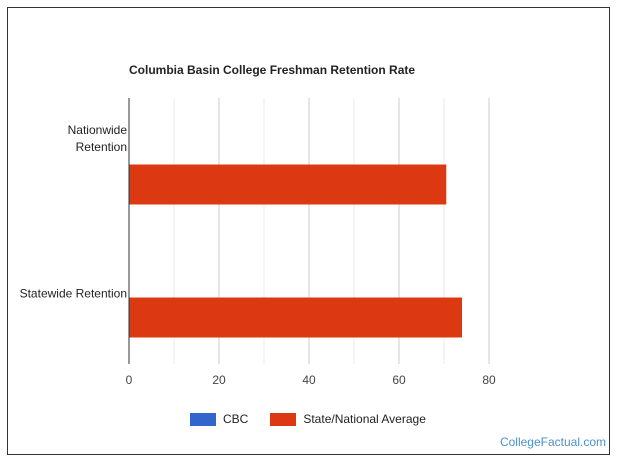  What do you see at coordinates (399, 380) in the screenshot?
I see `x-tick-label: 60` at bounding box center [399, 380].